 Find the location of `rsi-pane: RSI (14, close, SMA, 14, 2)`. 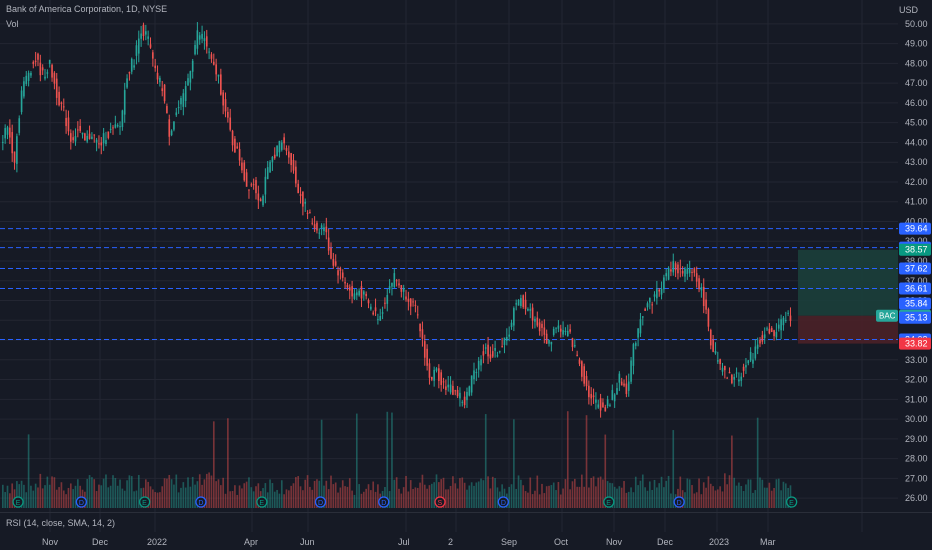

rsi-pane: RSI (14, close, SMA, 14, 2) is located at coordinates (466, 522).